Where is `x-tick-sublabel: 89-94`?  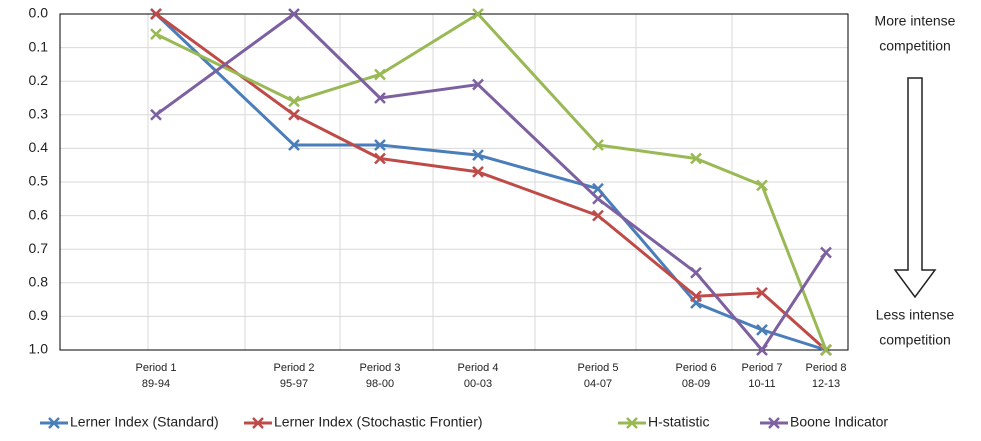 x-tick-sublabel: 89-94 is located at coordinates (156, 384).